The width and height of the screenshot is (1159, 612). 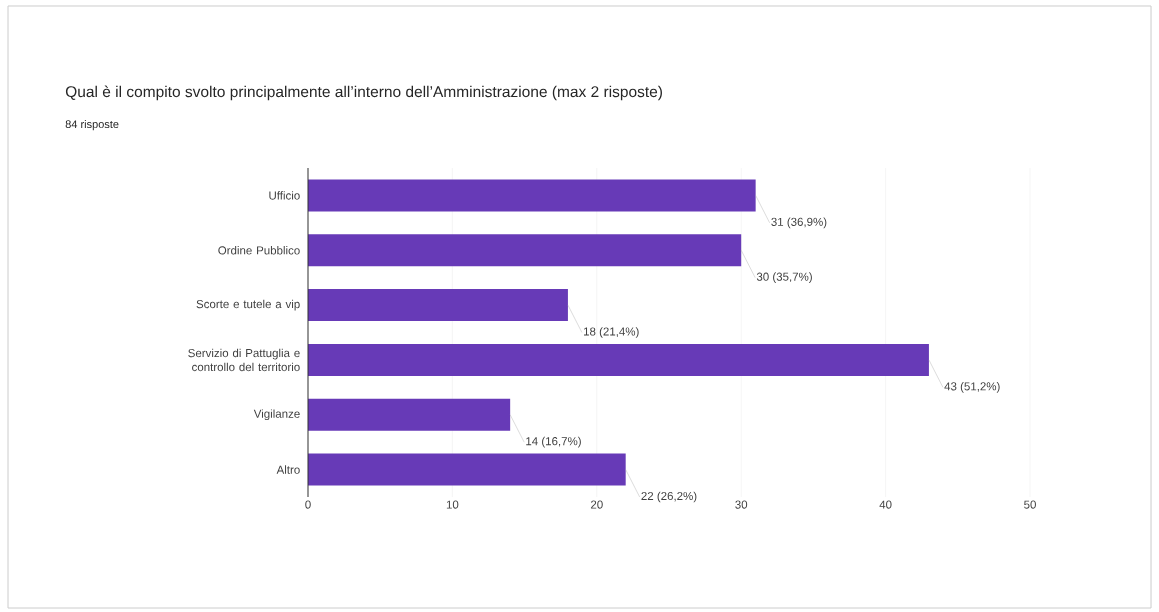 I want to click on y-tick-label: Ordine Pubblico, so click(x=259, y=250).